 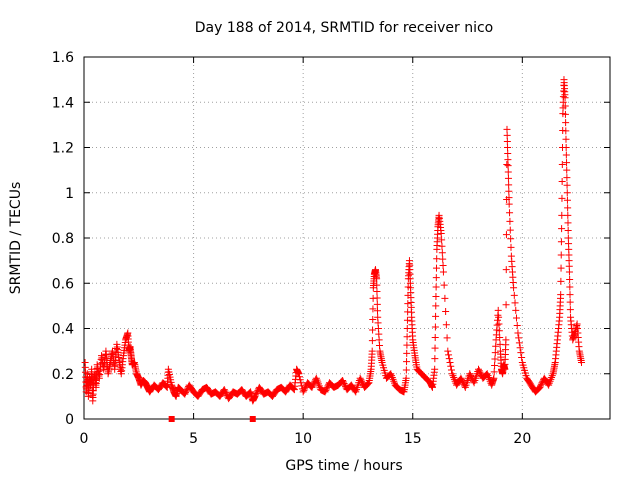 I want to click on y-tick-label: 1.2, so click(x=63, y=149).